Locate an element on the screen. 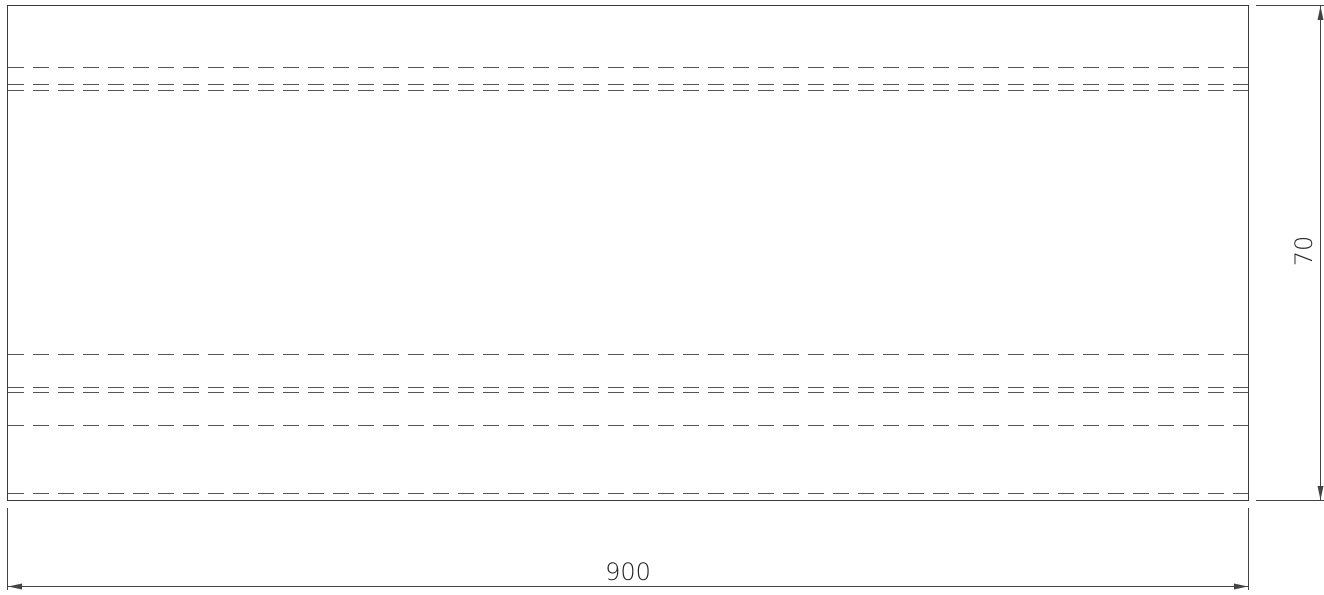 This screenshot has width=1324, height=595. height-dimension: 70 is located at coordinates (1290, 253).